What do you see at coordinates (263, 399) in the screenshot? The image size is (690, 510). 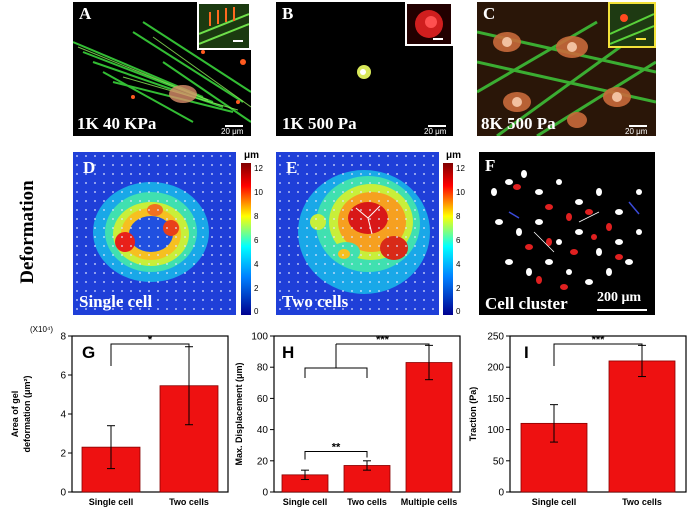 I see `y-tick-label: 60` at bounding box center [263, 399].